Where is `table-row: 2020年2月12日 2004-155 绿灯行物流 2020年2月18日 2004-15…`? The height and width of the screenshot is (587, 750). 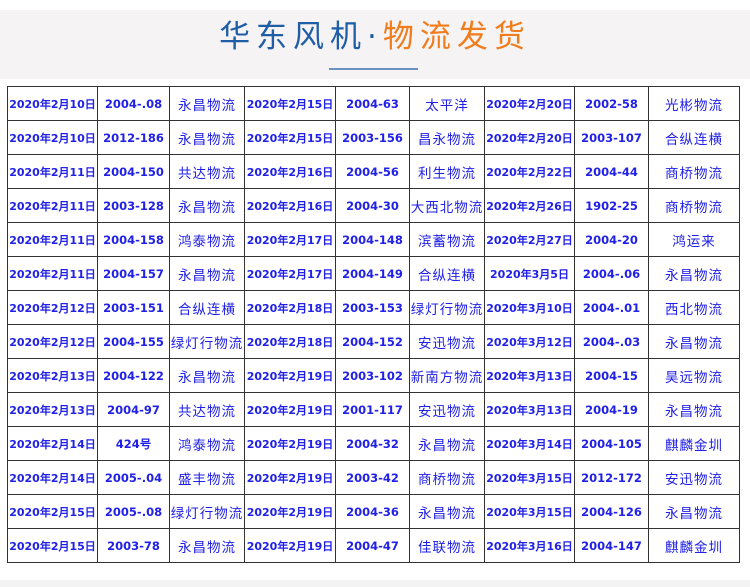
table-row: 2020年2月12日 2004-155 绿灯行物流 2020年2月18日 2004-15… is located at coordinates (373, 341).